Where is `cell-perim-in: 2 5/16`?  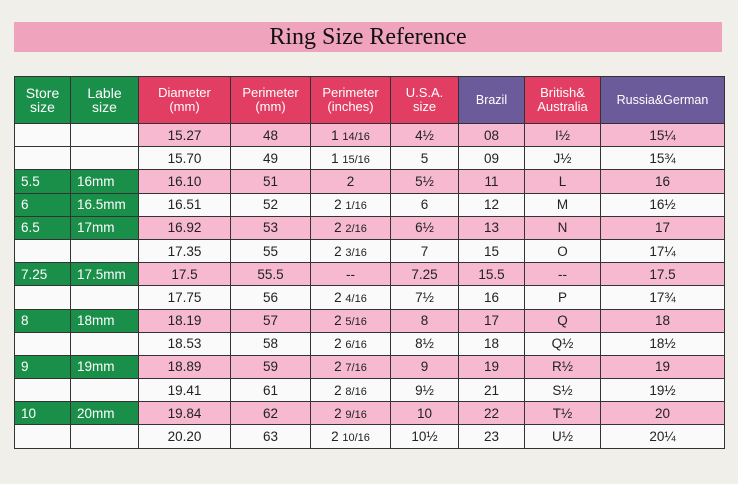
cell-perim-in: 2 5/16 is located at coordinates (350, 320).